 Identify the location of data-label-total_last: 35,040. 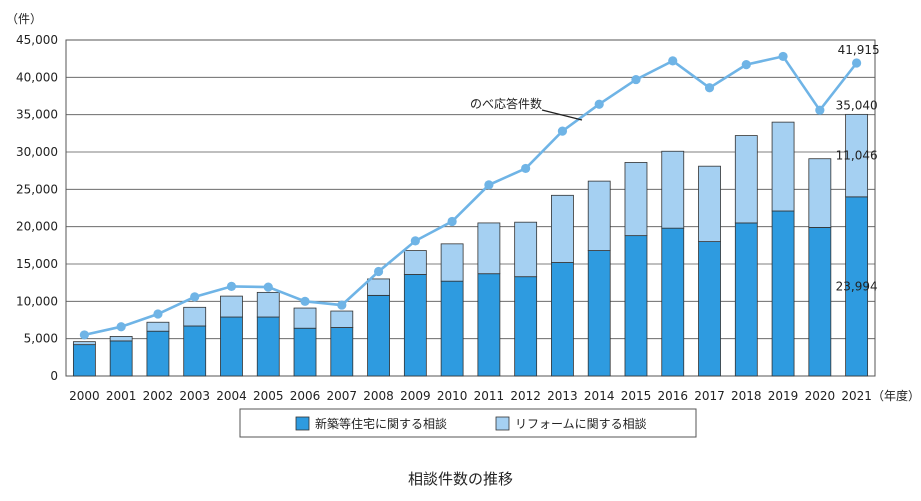
(857, 105).